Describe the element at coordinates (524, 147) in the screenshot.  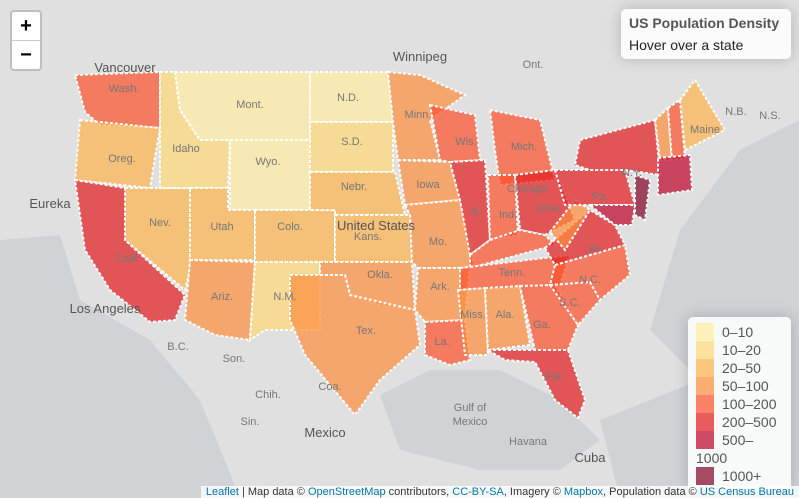
I see `map-label: Mich.` at that location.